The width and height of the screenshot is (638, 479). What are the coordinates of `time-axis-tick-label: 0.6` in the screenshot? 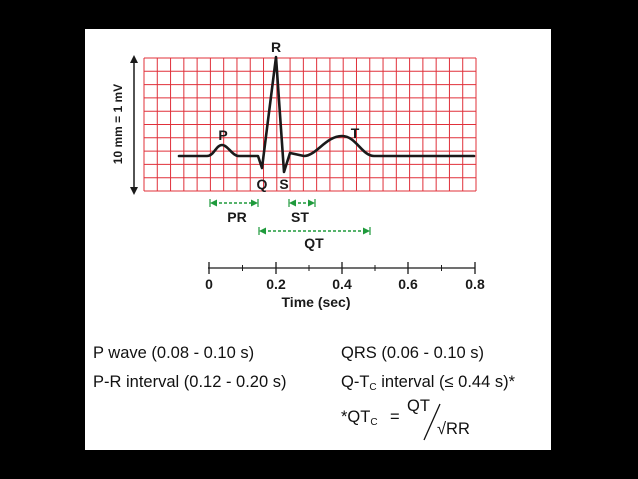 It's located at (408, 284).